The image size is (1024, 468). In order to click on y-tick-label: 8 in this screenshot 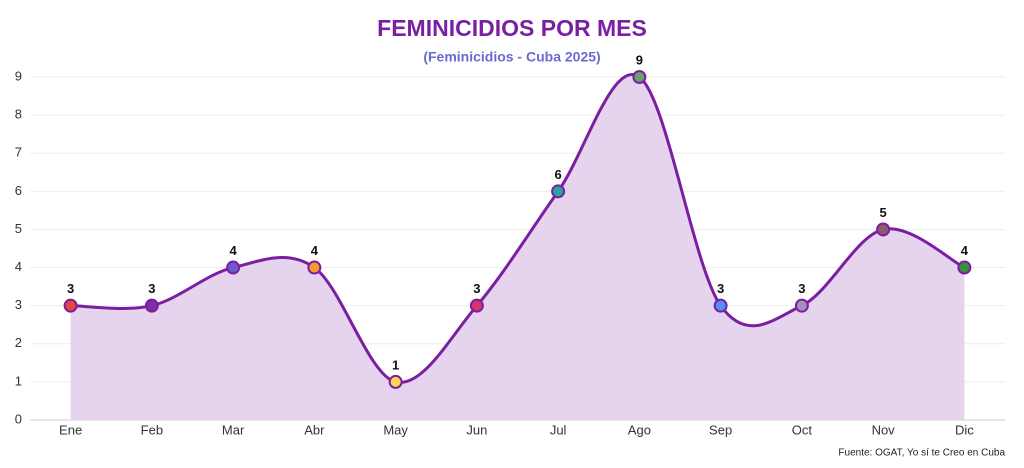, I will do `click(18, 114)`.